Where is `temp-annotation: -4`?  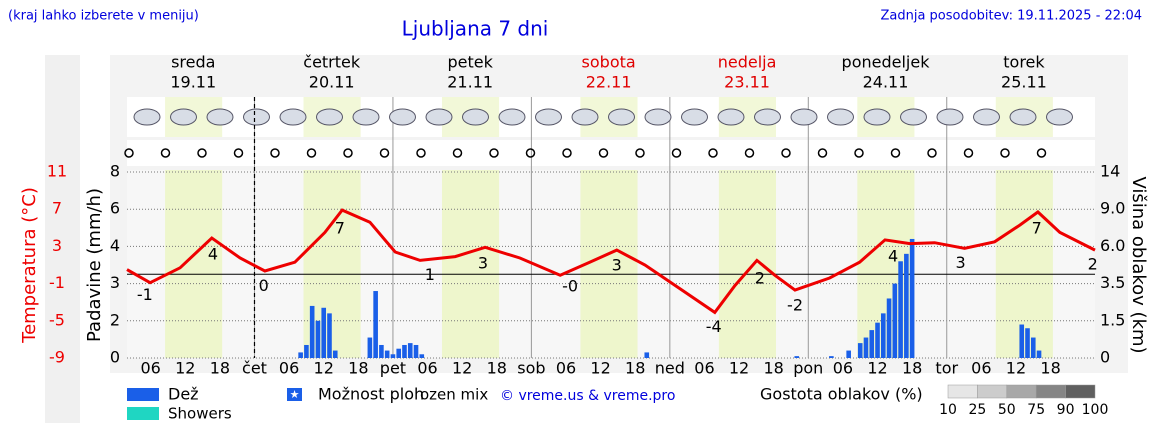 temp-annotation: -4 is located at coordinates (714, 326).